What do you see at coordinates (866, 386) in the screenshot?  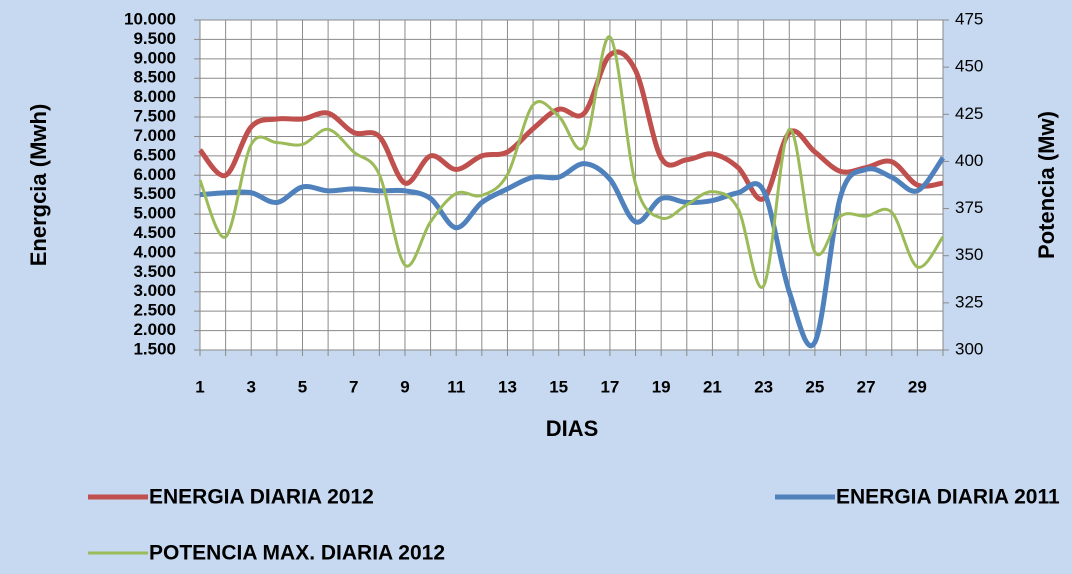 I see `x-tick-label: 27` at bounding box center [866, 386].